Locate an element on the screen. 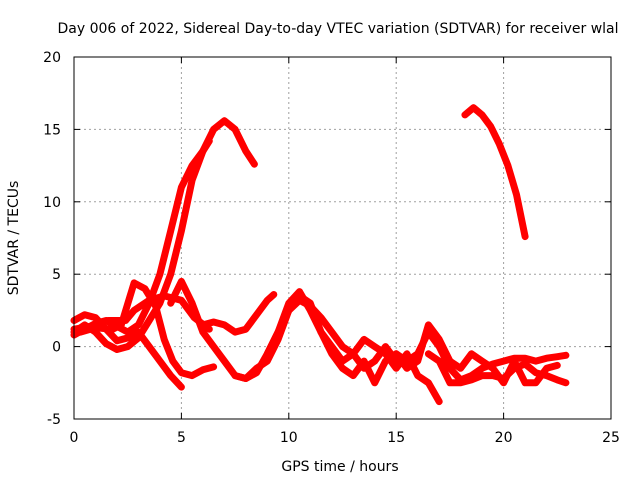  x-tick-label: 5 is located at coordinates (181, 438).